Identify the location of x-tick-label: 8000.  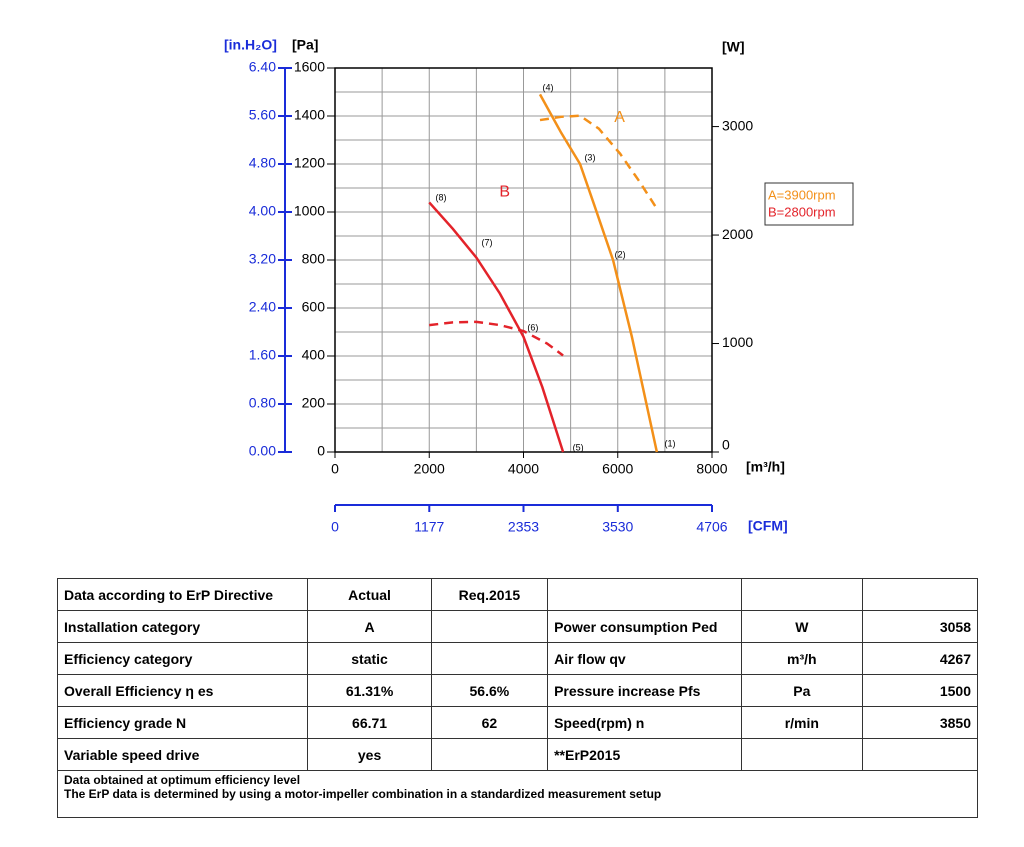
(711, 469).